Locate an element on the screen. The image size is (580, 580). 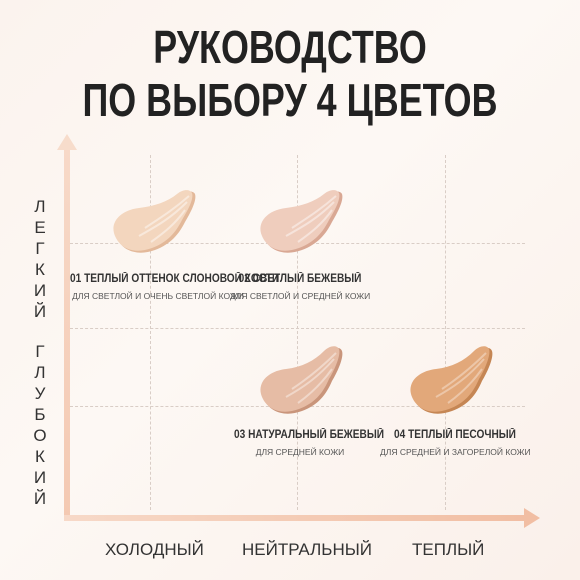
swatch-02-icon is located at coordinates (301, 221).